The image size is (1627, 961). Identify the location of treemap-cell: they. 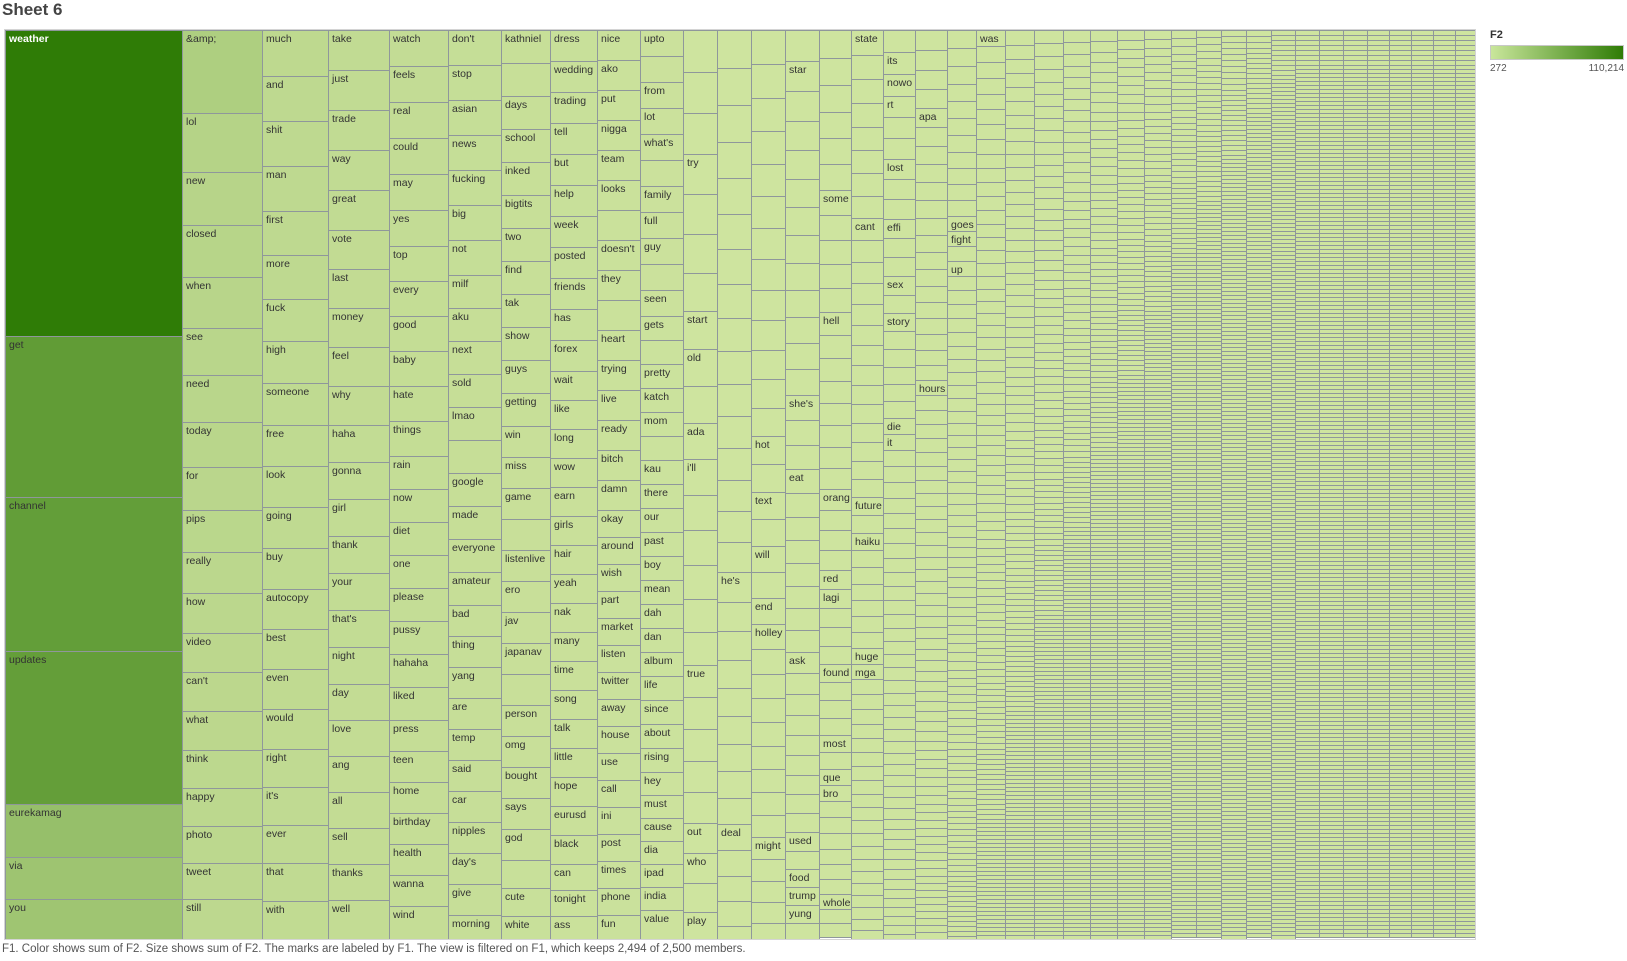
(619, 285).